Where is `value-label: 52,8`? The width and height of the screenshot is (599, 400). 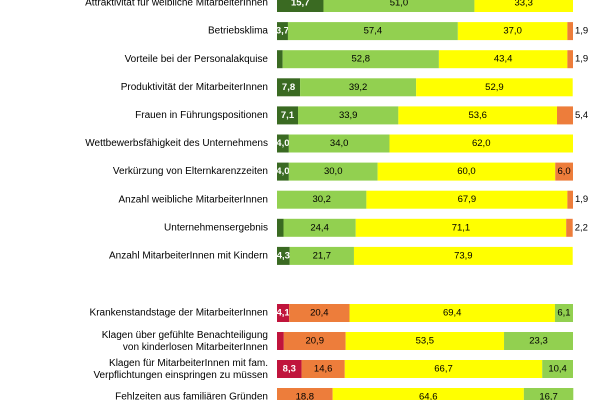
value-label: 52,8 is located at coordinates (361, 59).